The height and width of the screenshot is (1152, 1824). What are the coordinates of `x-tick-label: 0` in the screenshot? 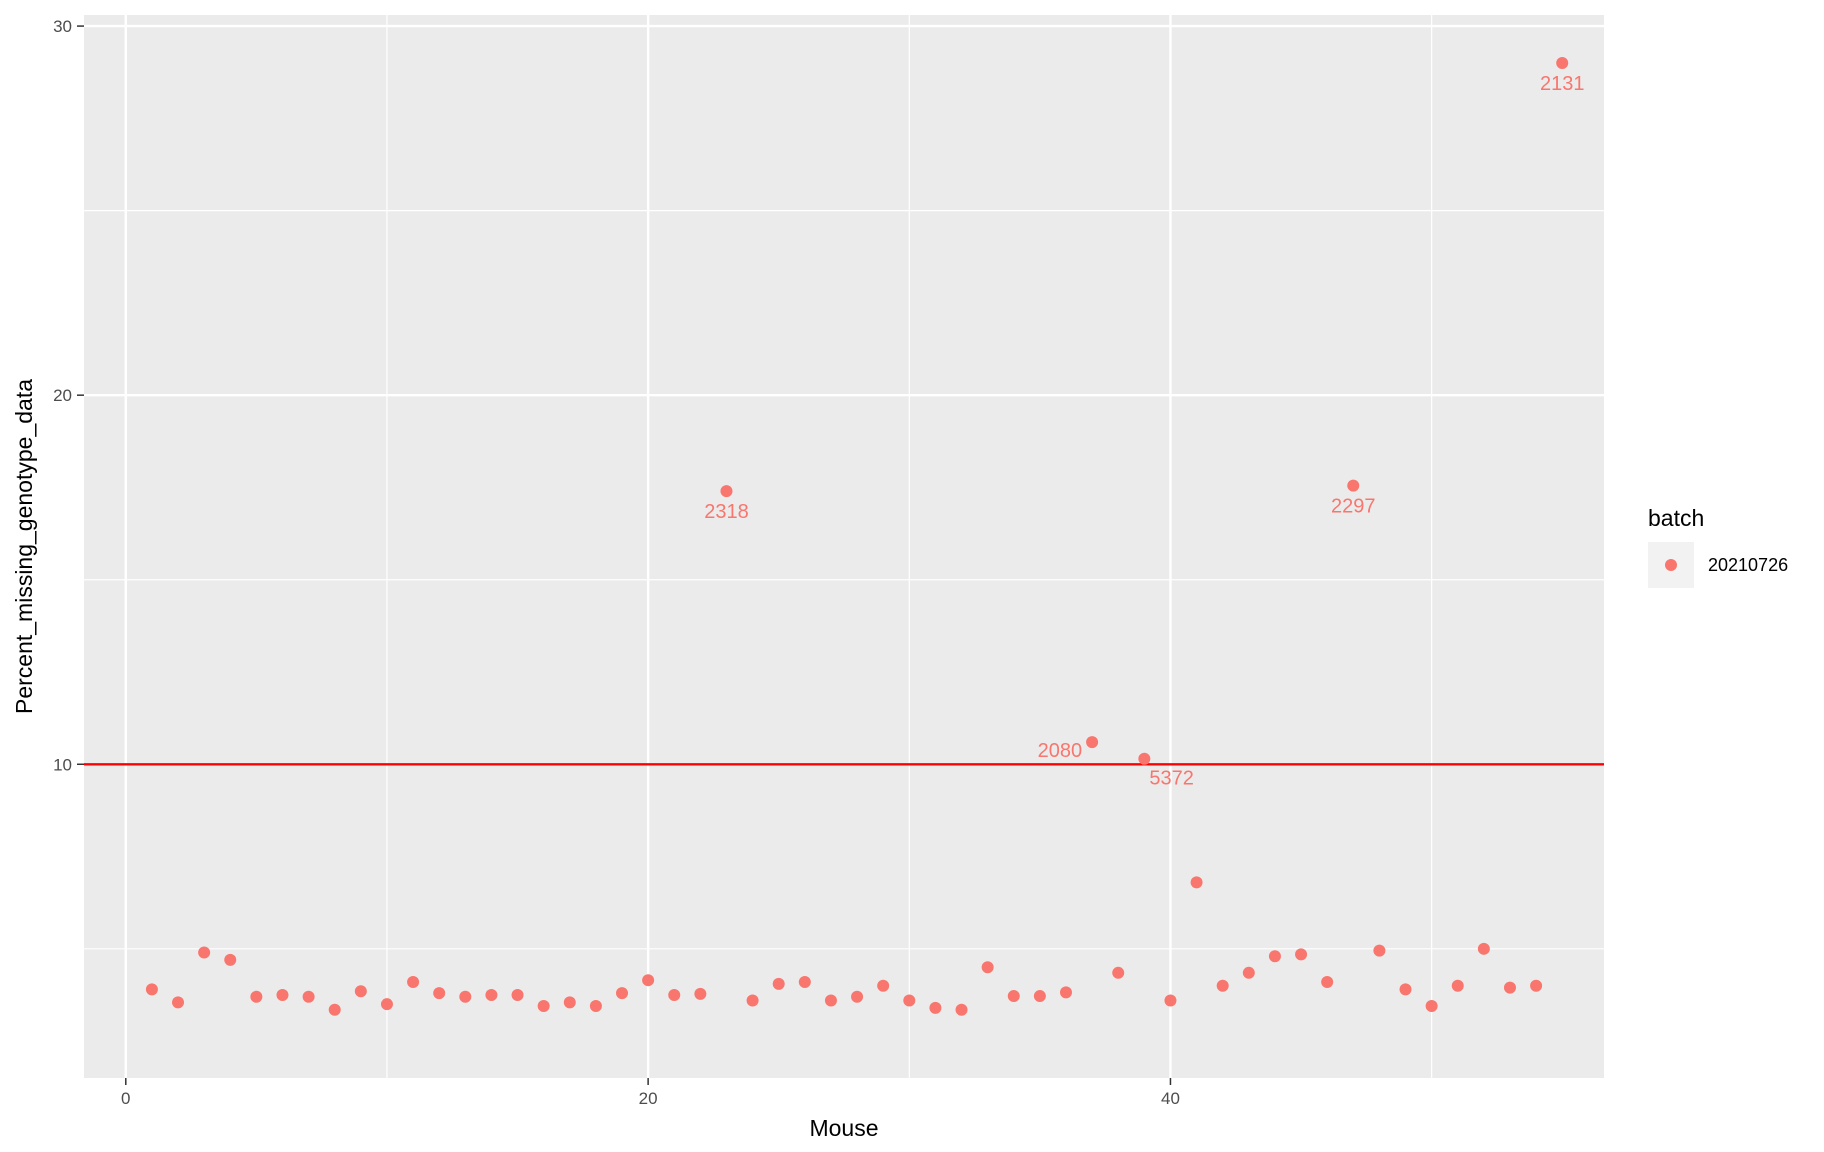 It's located at (125, 1098).